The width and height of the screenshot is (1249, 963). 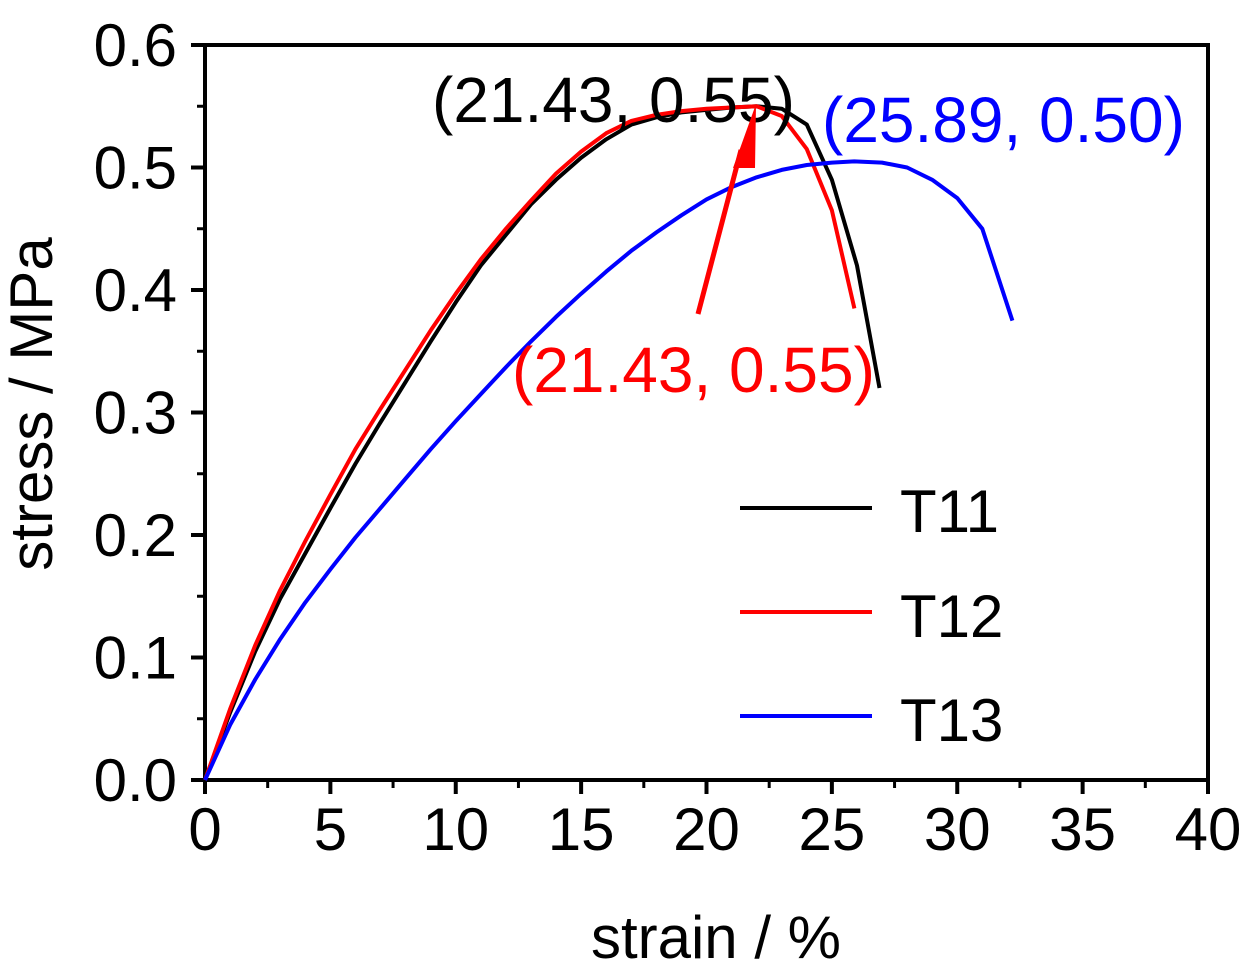 I want to click on y-tick-label-2: 0.2, so click(x=135, y=535).